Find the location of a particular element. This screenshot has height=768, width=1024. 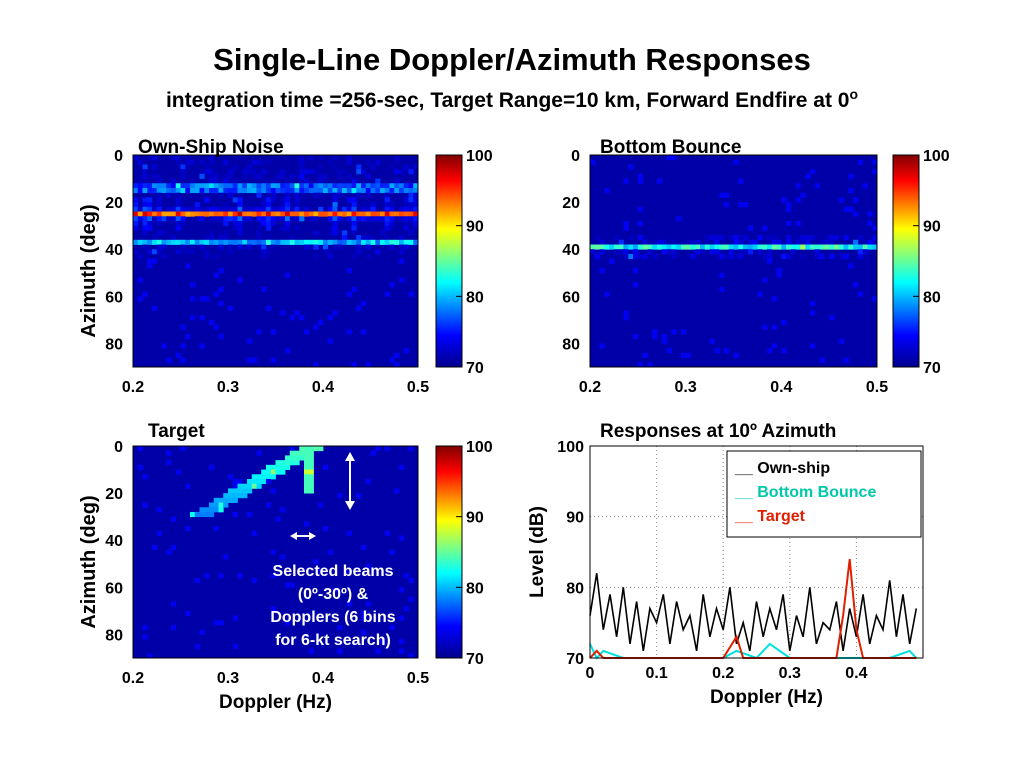

y-tick-label: 20 is located at coordinates (571, 203).